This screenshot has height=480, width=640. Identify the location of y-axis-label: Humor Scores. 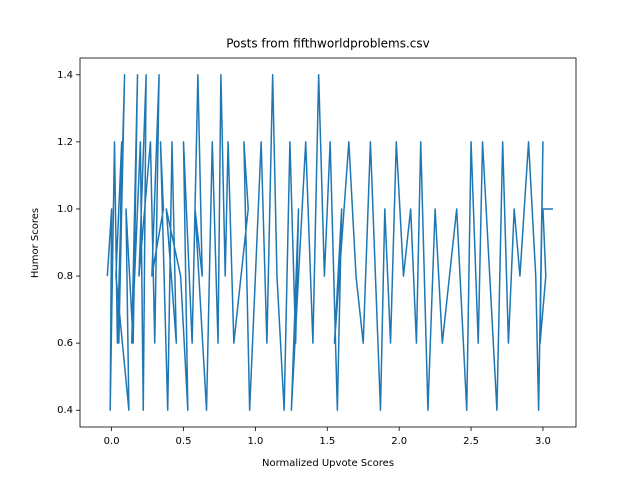
(35, 243).